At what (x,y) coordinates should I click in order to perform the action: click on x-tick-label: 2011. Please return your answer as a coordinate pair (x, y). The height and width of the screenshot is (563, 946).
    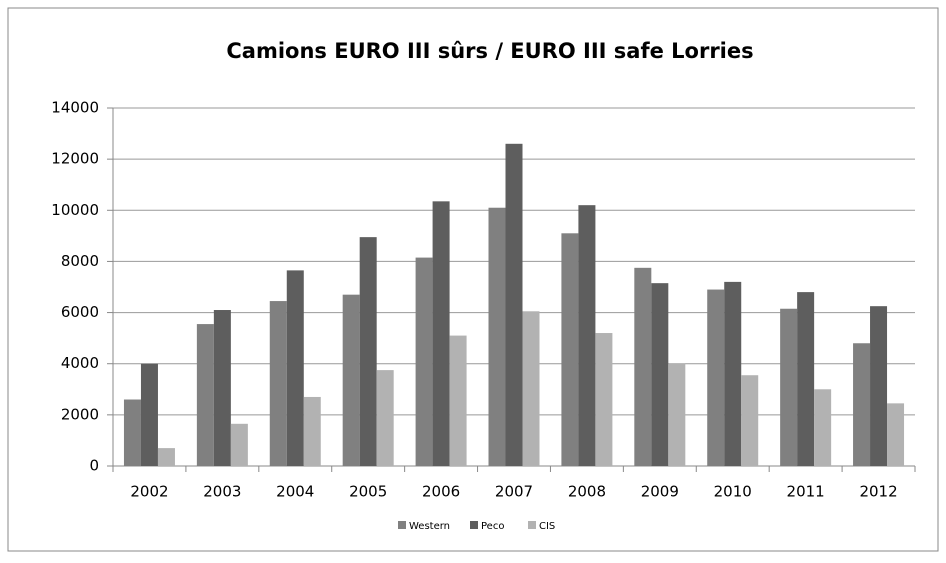
    Looking at the image, I should click on (806, 492).